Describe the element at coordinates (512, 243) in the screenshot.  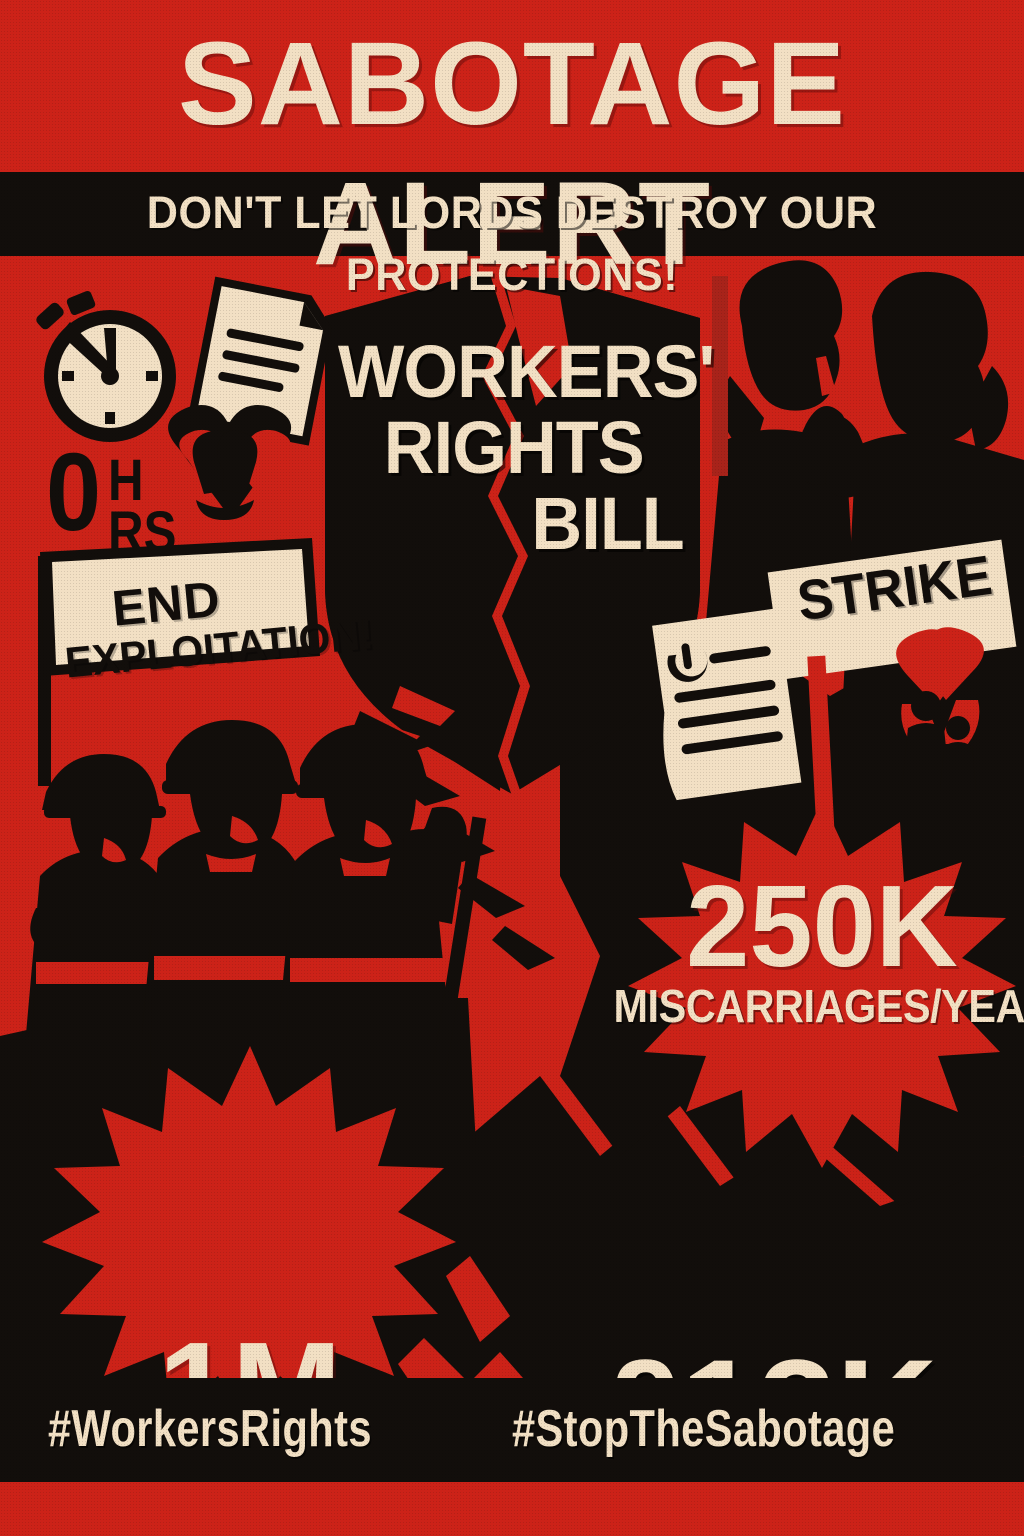
I see `page-subtitle: DON'T LET LORDS DESTROY OUR PROTECTIONS!` at that location.